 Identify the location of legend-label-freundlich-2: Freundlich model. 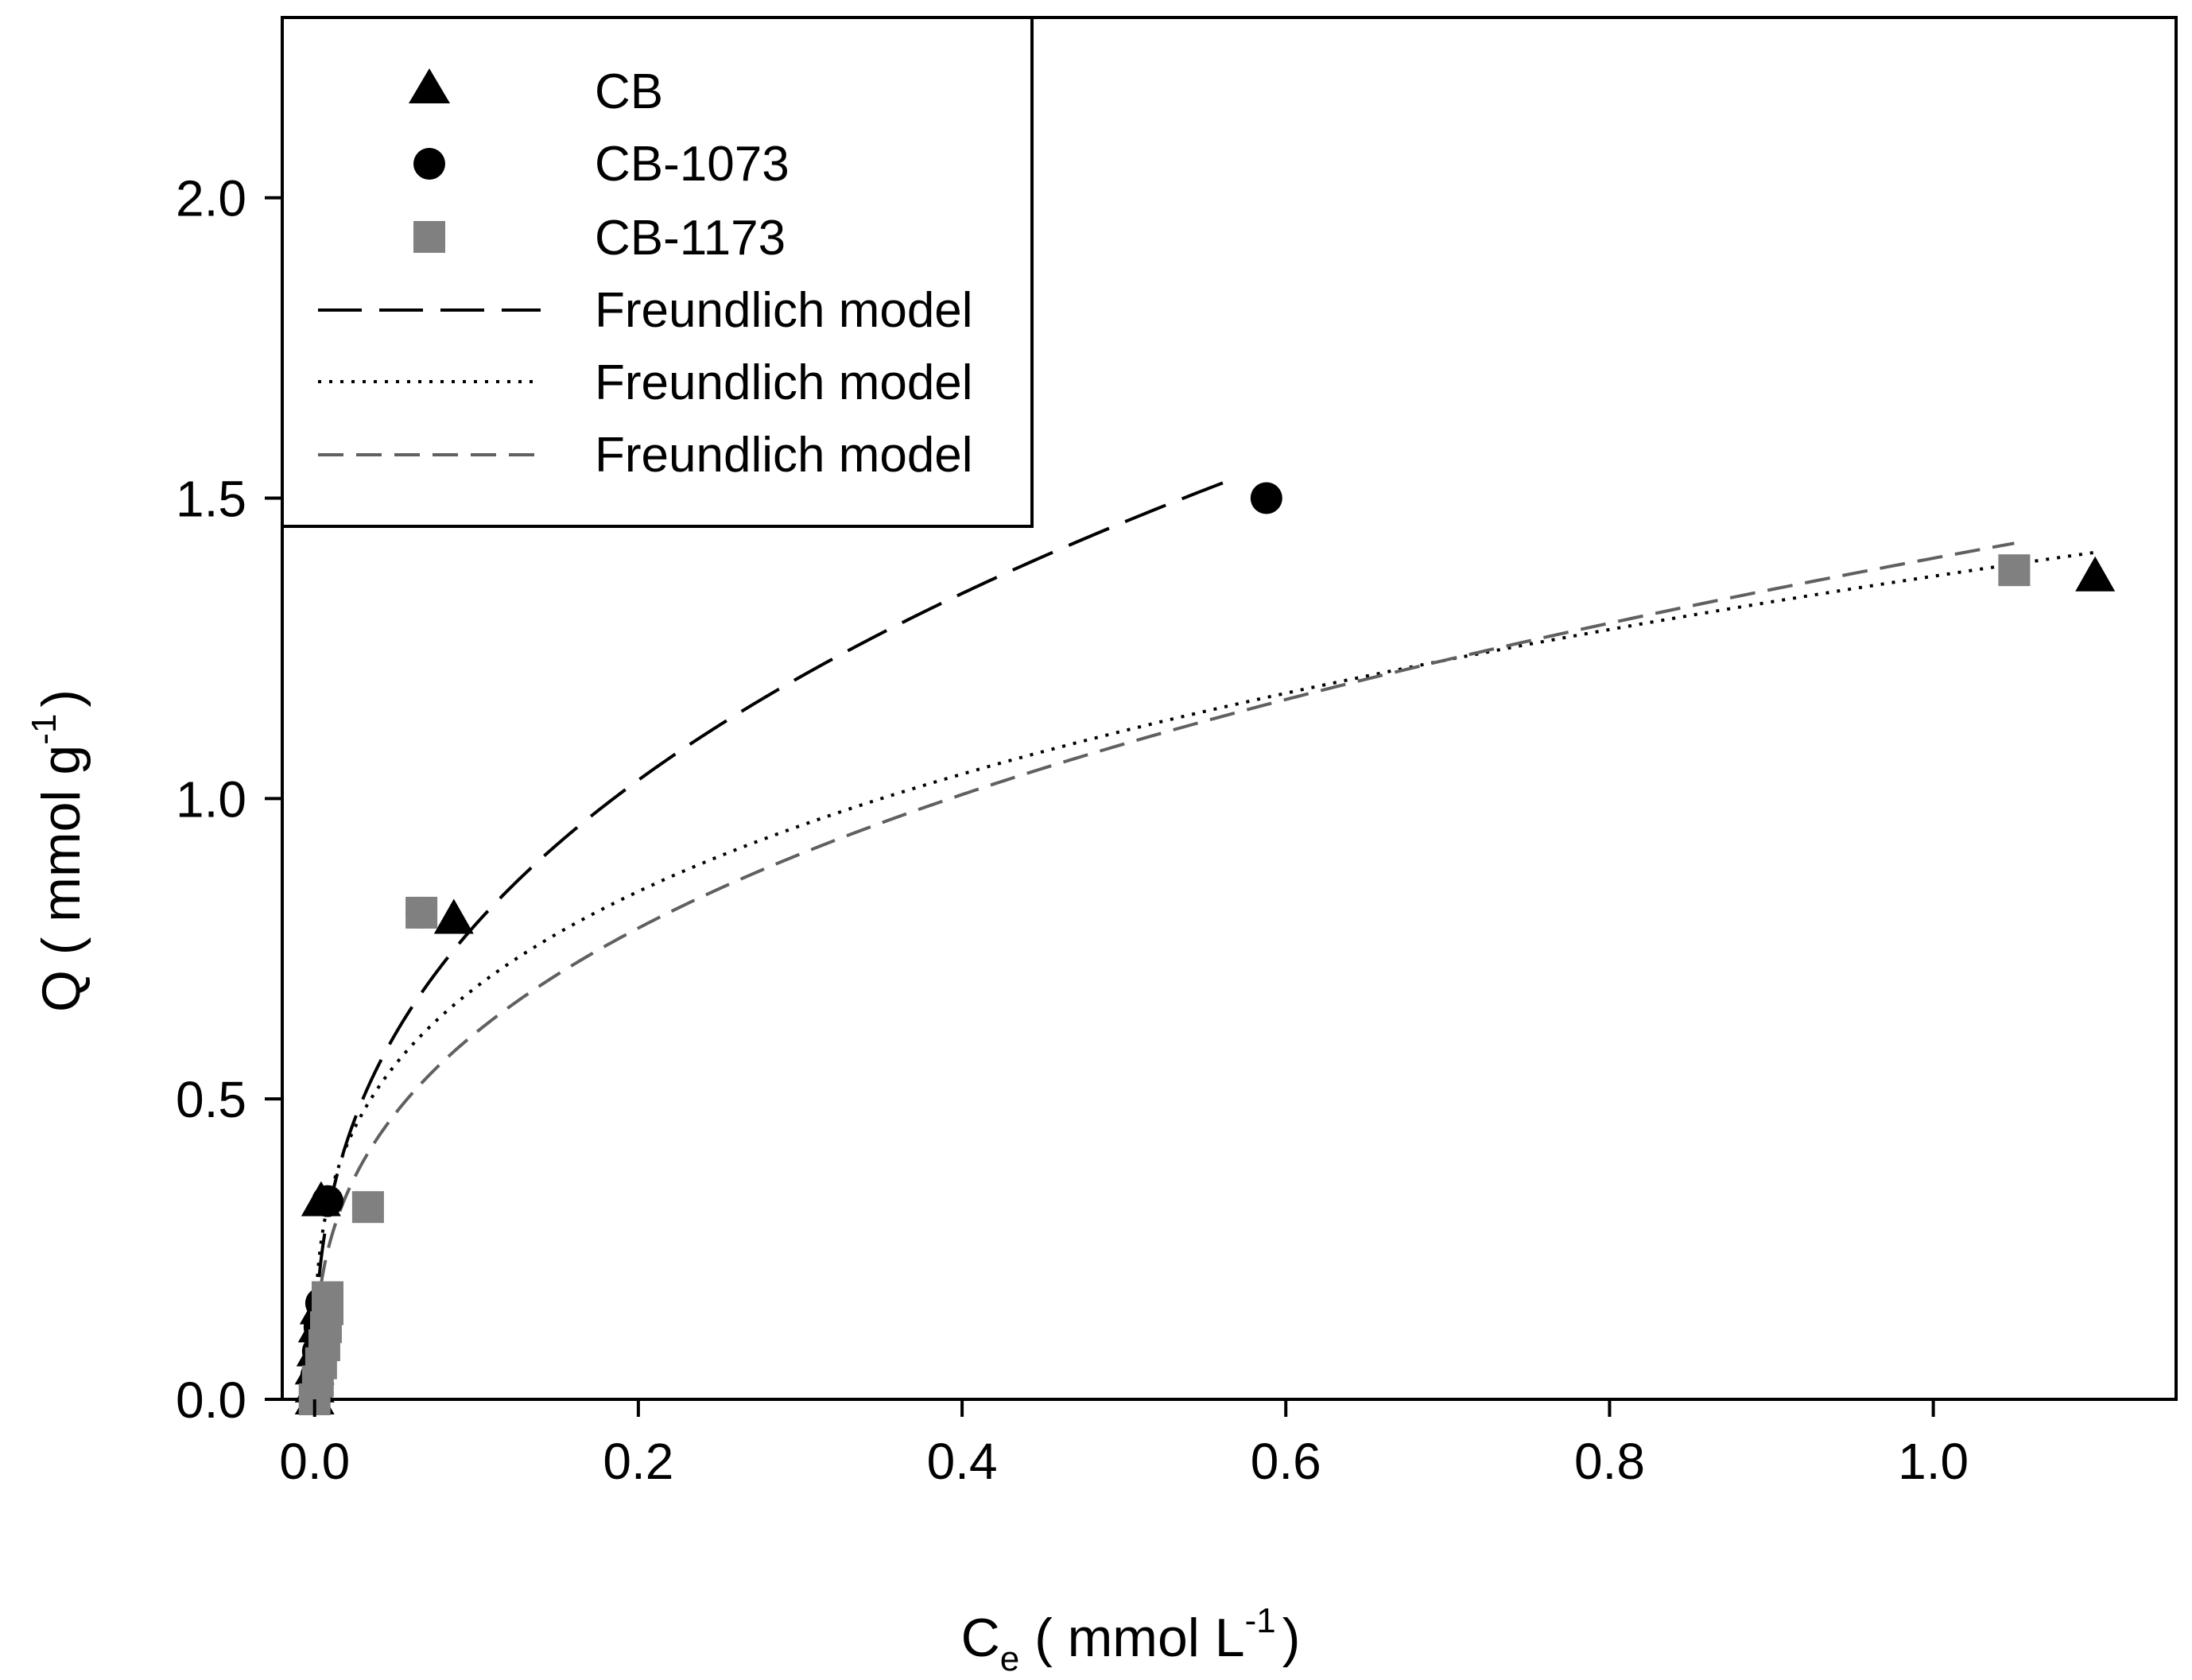
(784, 382).